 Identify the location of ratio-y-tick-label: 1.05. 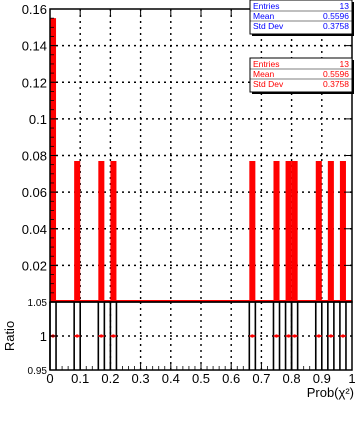
(38, 303).